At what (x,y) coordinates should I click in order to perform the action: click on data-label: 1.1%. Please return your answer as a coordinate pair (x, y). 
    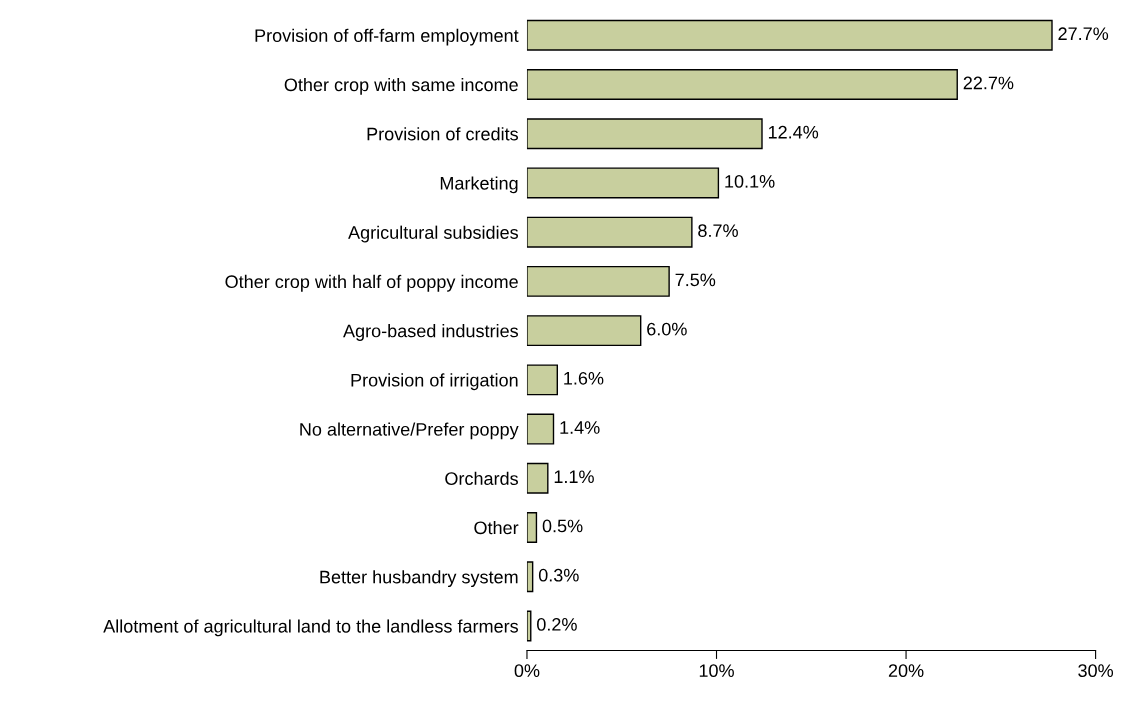
    Looking at the image, I should click on (574, 477).